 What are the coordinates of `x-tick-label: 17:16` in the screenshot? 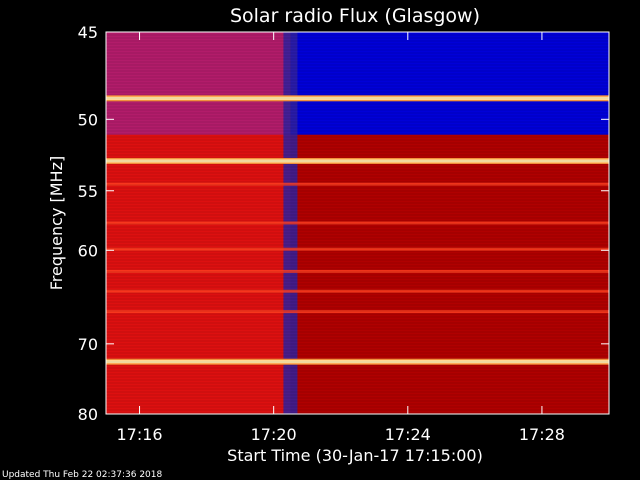 It's located at (139, 434).